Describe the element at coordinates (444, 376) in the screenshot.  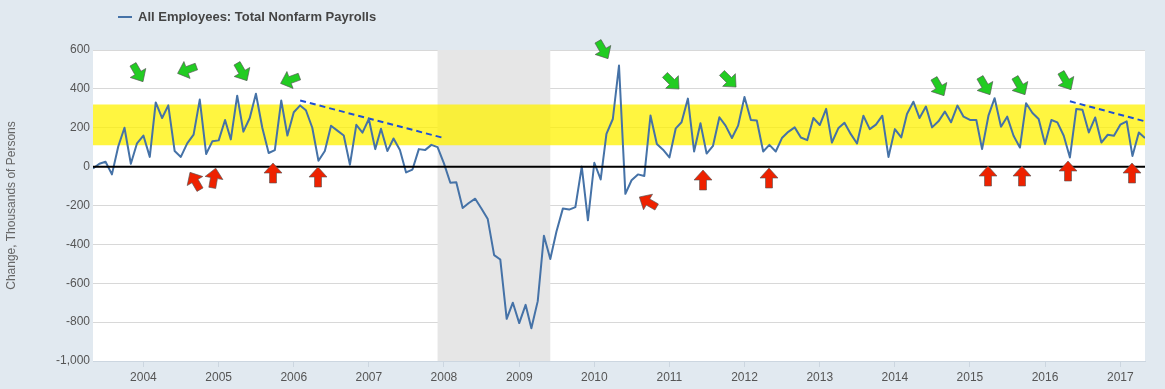
I see `x-tick-label: 2008` at that location.